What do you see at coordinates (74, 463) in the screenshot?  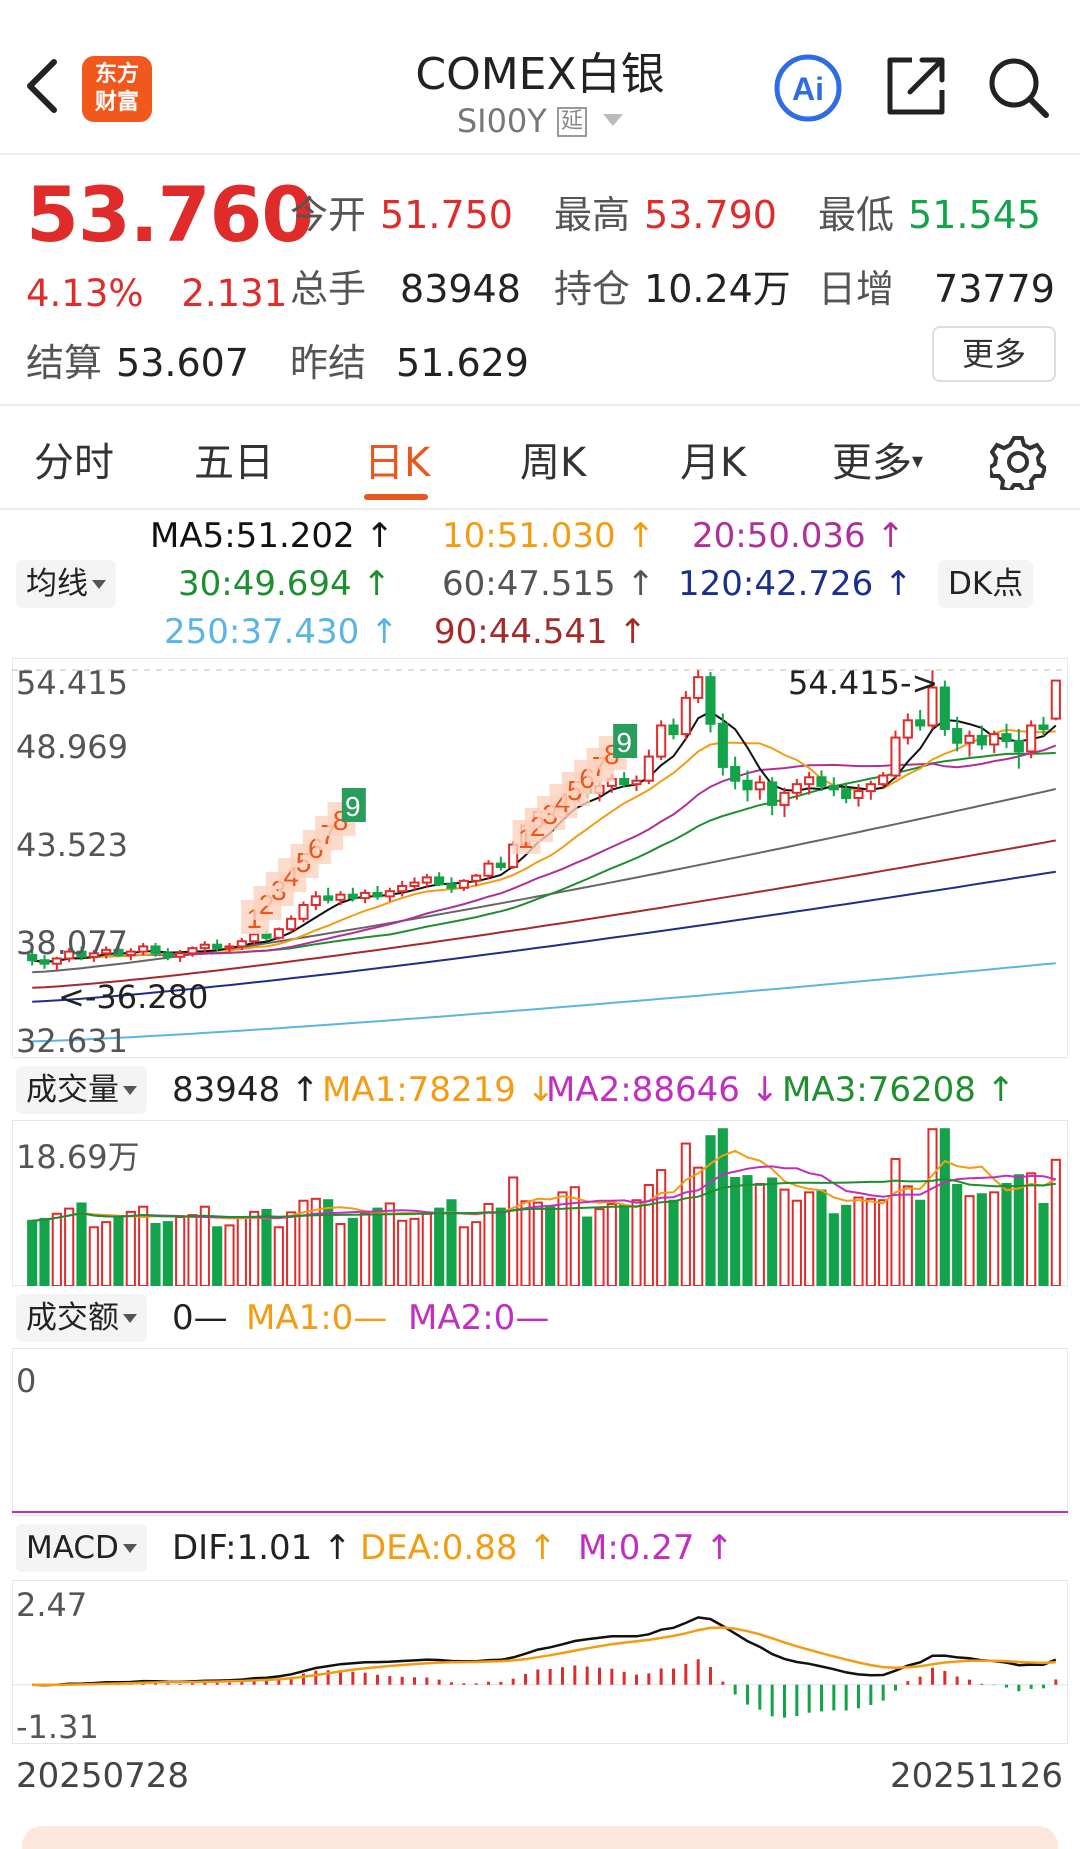 I see `tab-intraday: 分时` at bounding box center [74, 463].